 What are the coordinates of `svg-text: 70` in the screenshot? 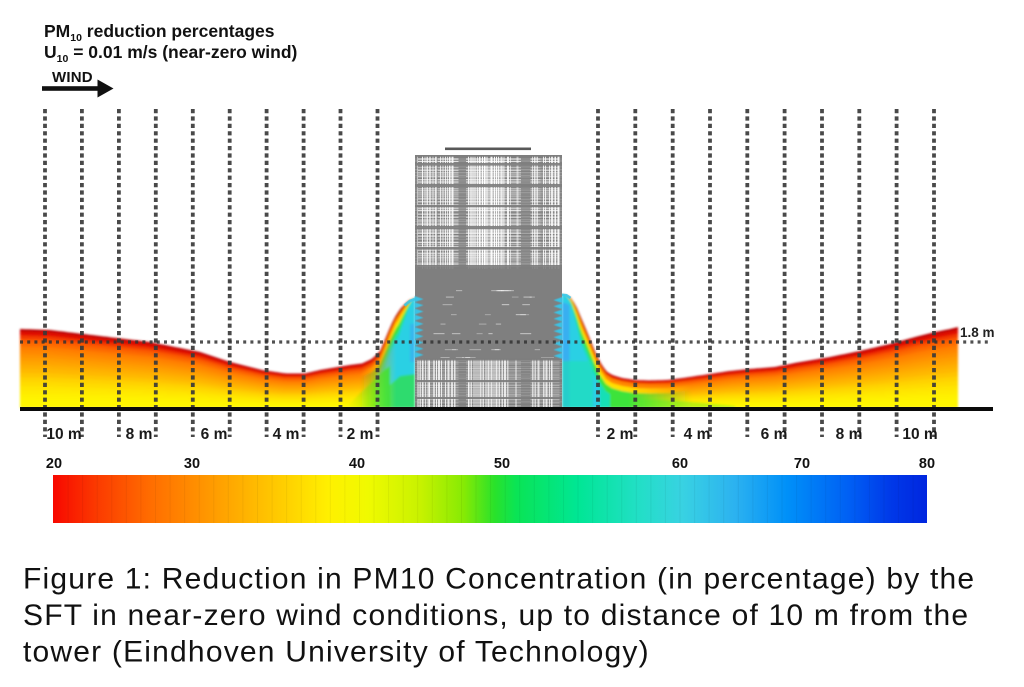 It's located at (802, 464).